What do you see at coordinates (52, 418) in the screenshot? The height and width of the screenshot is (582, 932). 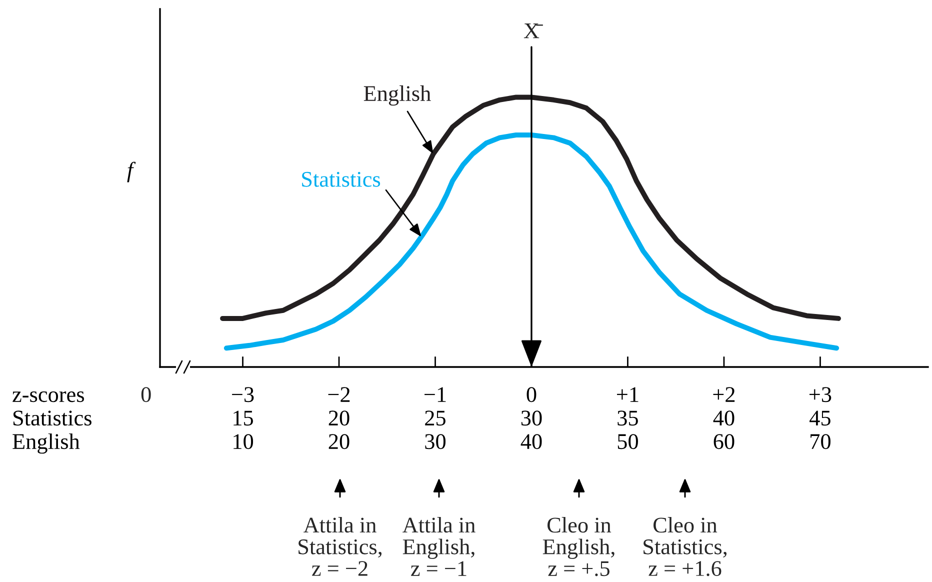 I see `x2-axis-title: Statistics` at bounding box center [52, 418].